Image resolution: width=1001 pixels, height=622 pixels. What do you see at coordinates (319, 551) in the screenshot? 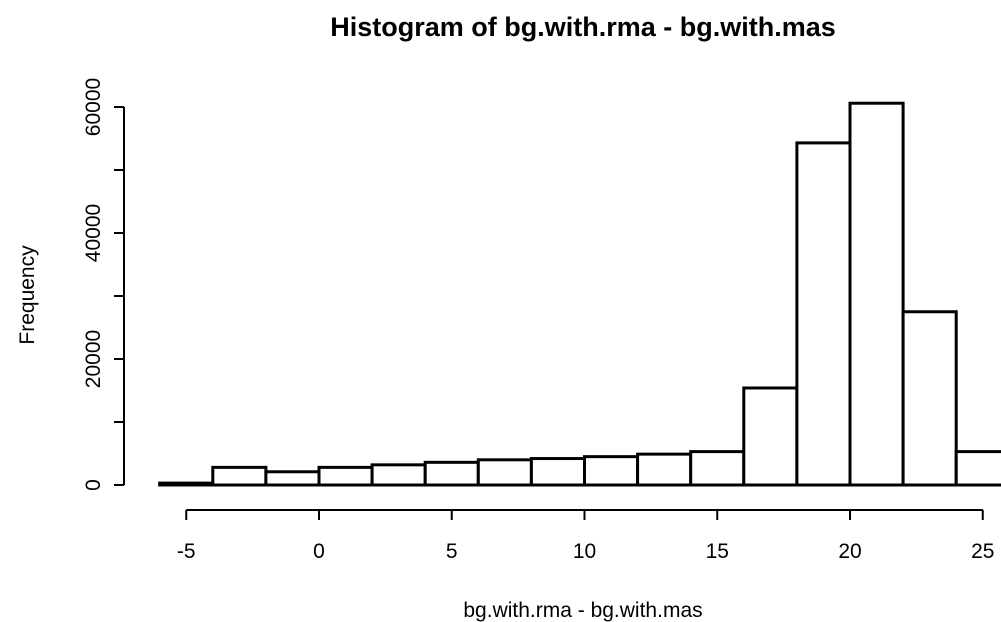
I see `x-tick-label: 0` at bounding box center [319, 551].